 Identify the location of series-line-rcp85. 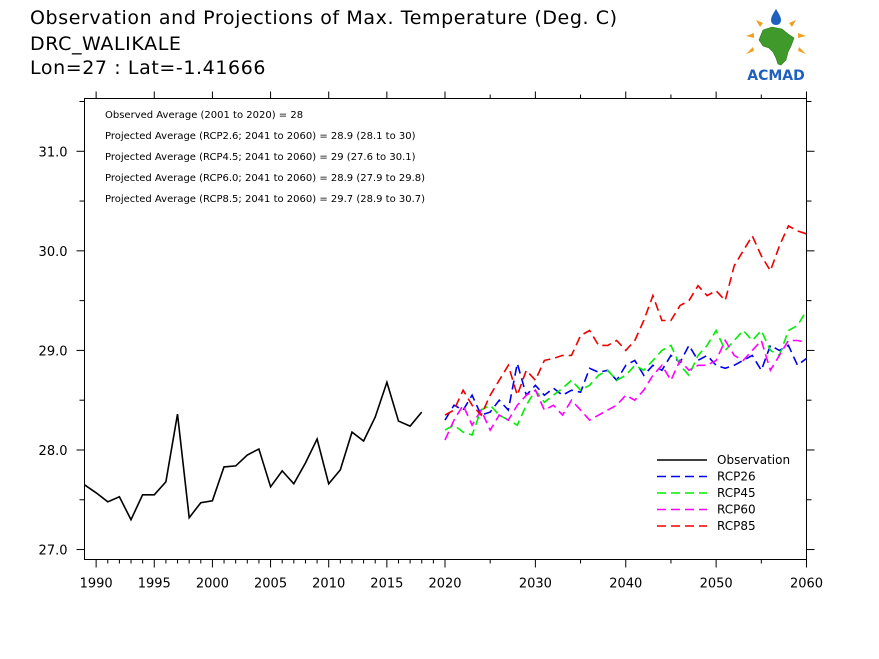
(625, 320).